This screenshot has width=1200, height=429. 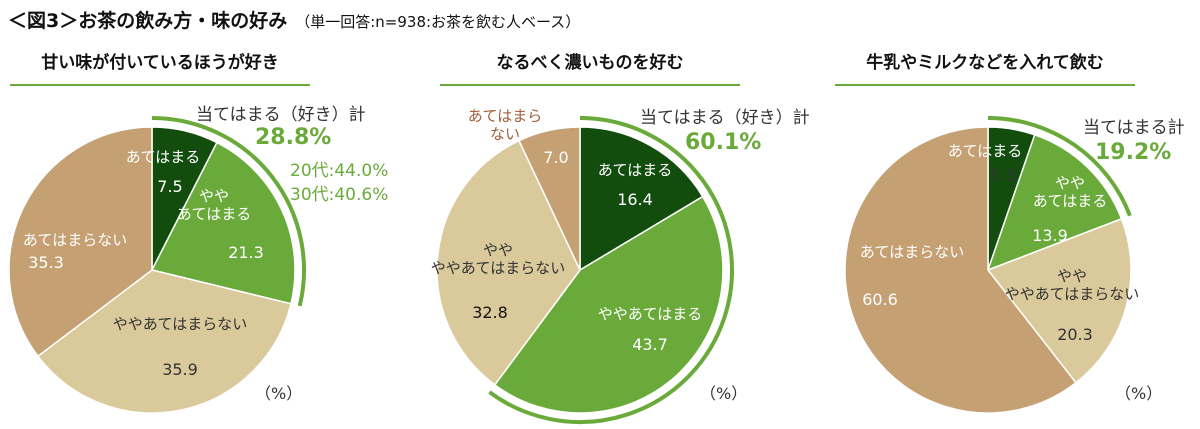 What do you see at coordinates (170, 186) in the screenshot?
I see `p1-s1-value: 7.5` at bounding box center [170, 186].